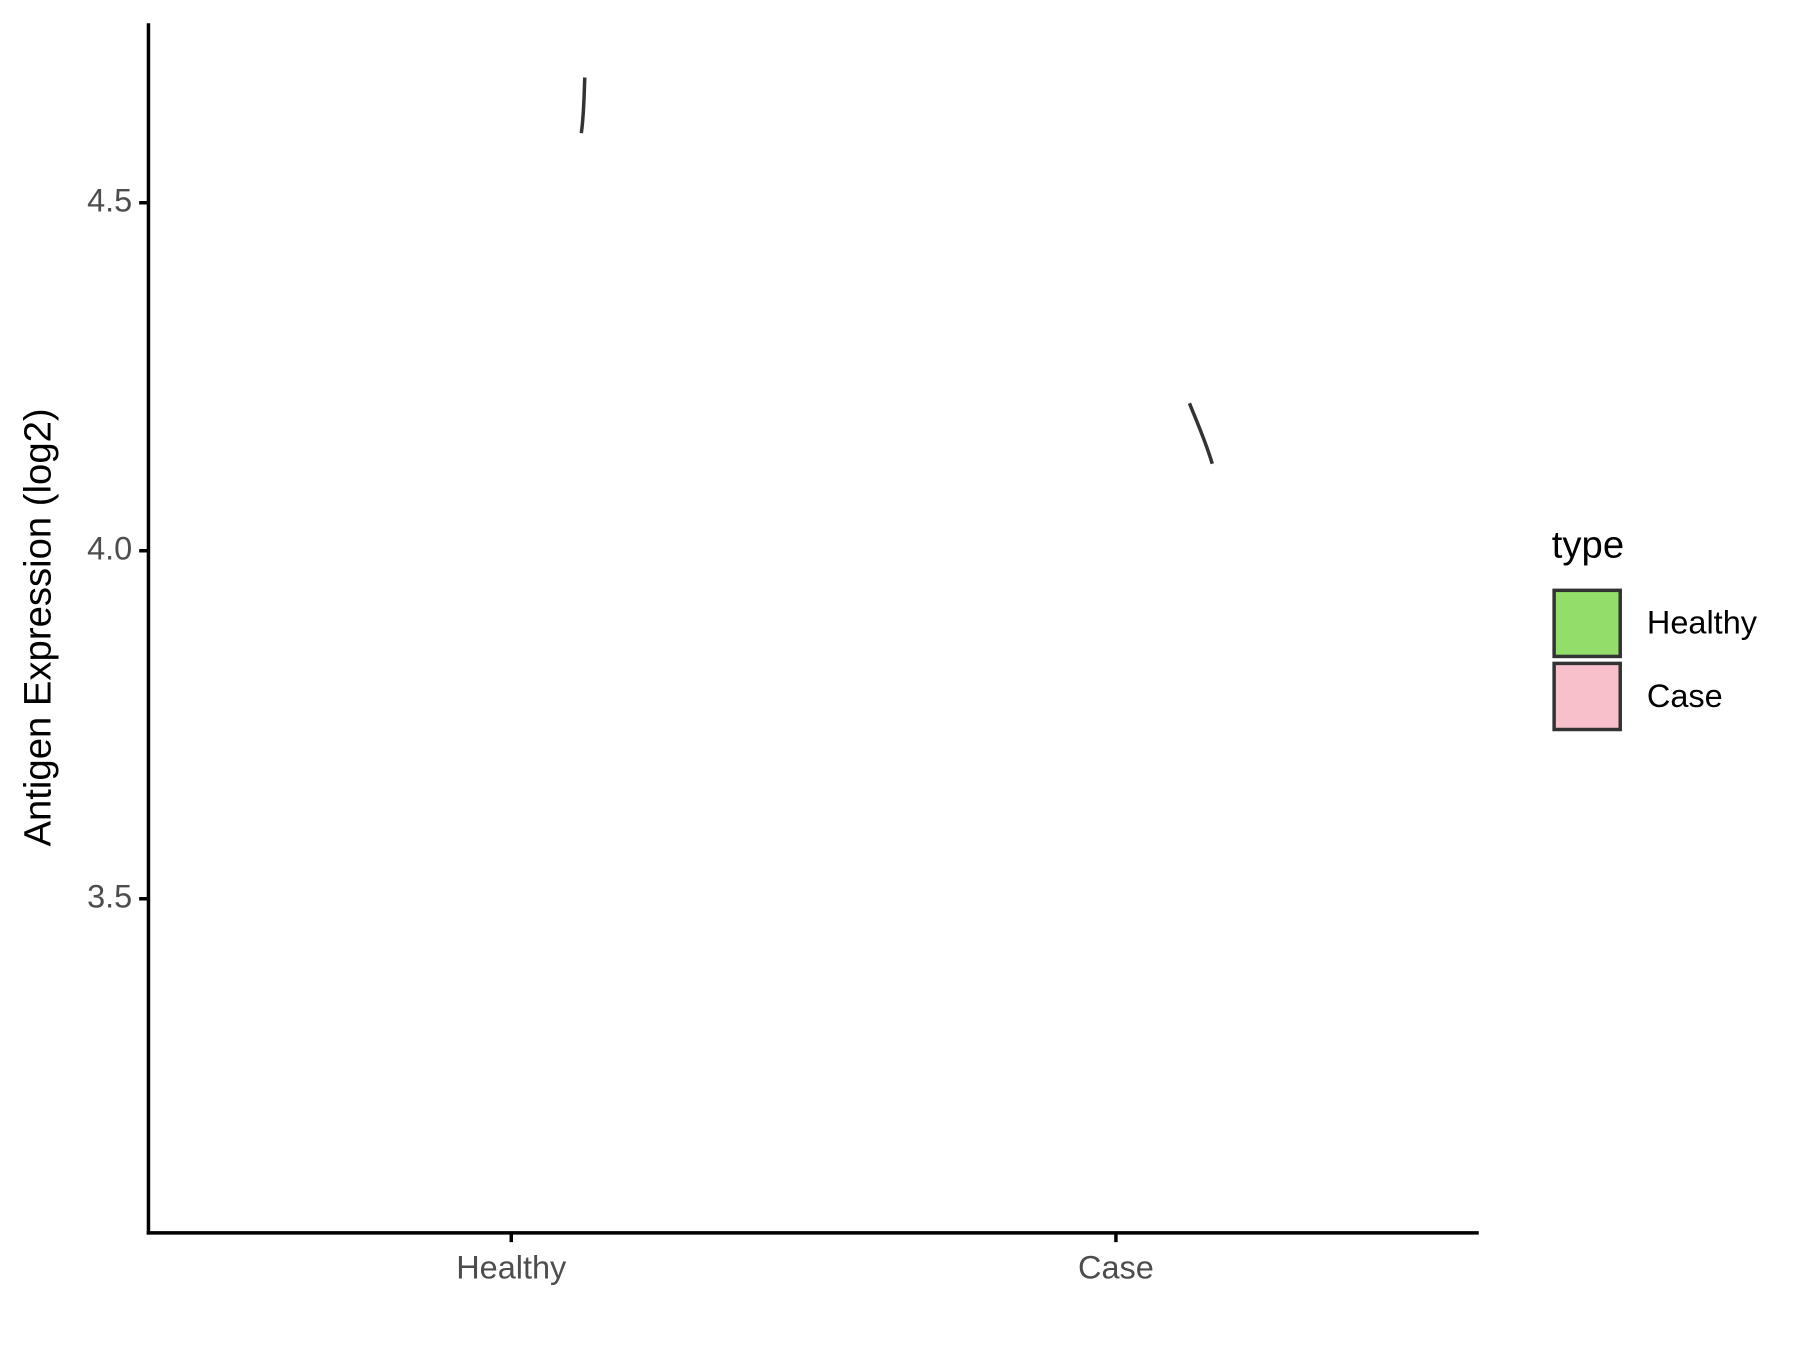  What do you see at coordinates (511, 1268) in the screenshot?
I see `x-tick-label: Healthy` at bounding box center [511, 1268].